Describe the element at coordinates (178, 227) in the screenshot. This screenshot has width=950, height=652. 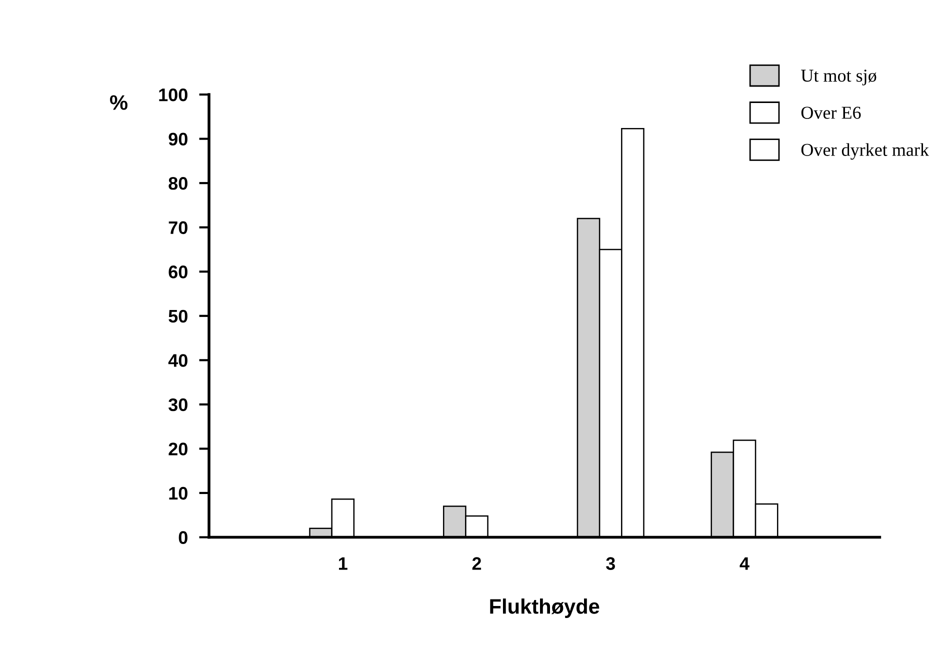
I see `y-tick-label: 70` at that location.